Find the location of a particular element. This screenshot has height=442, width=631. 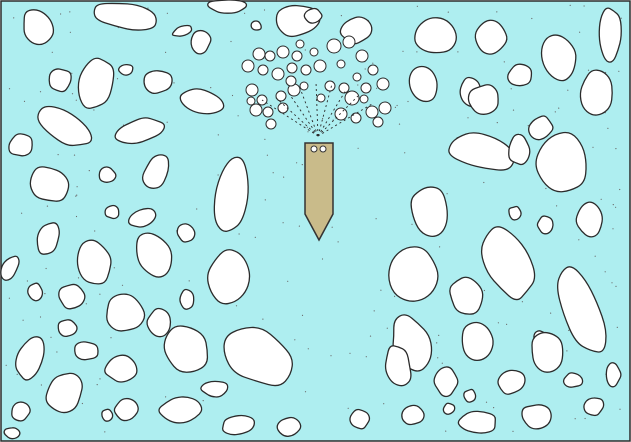

vessel-hull-icon is located at coordinates (319, 192).